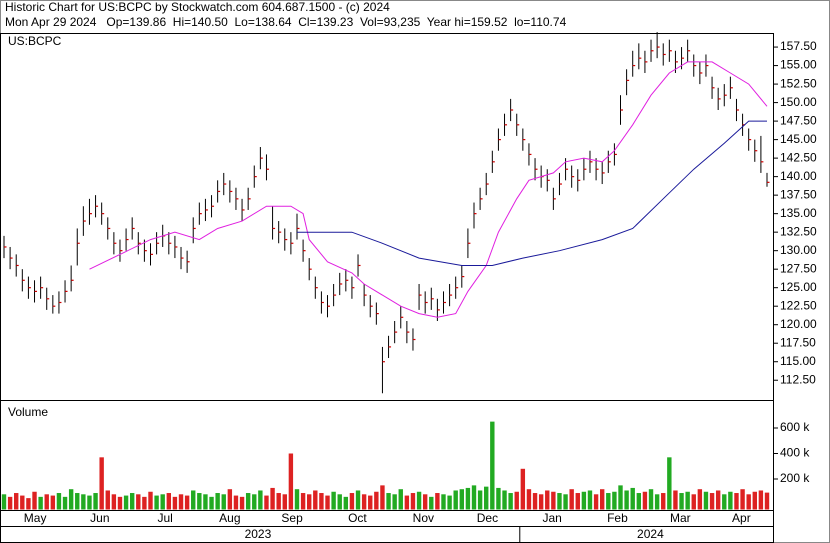 The width and height of the screenshot is (830, 543). I want to click on x-tick-label: Oct, so click(357, 518).